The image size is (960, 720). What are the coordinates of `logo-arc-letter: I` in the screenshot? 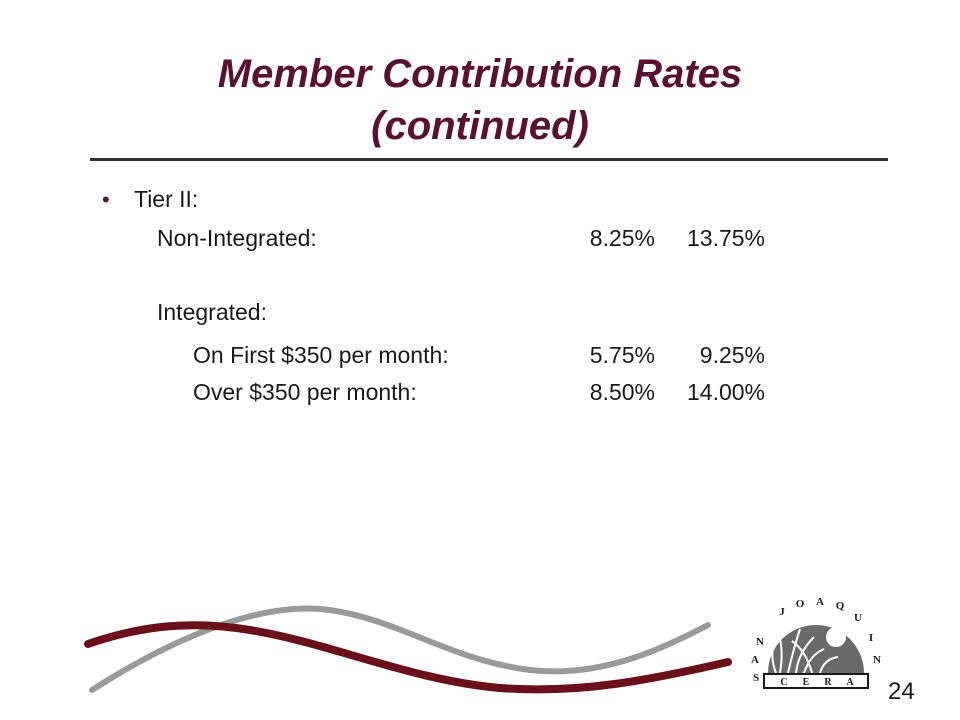 It's located at (871, 638).